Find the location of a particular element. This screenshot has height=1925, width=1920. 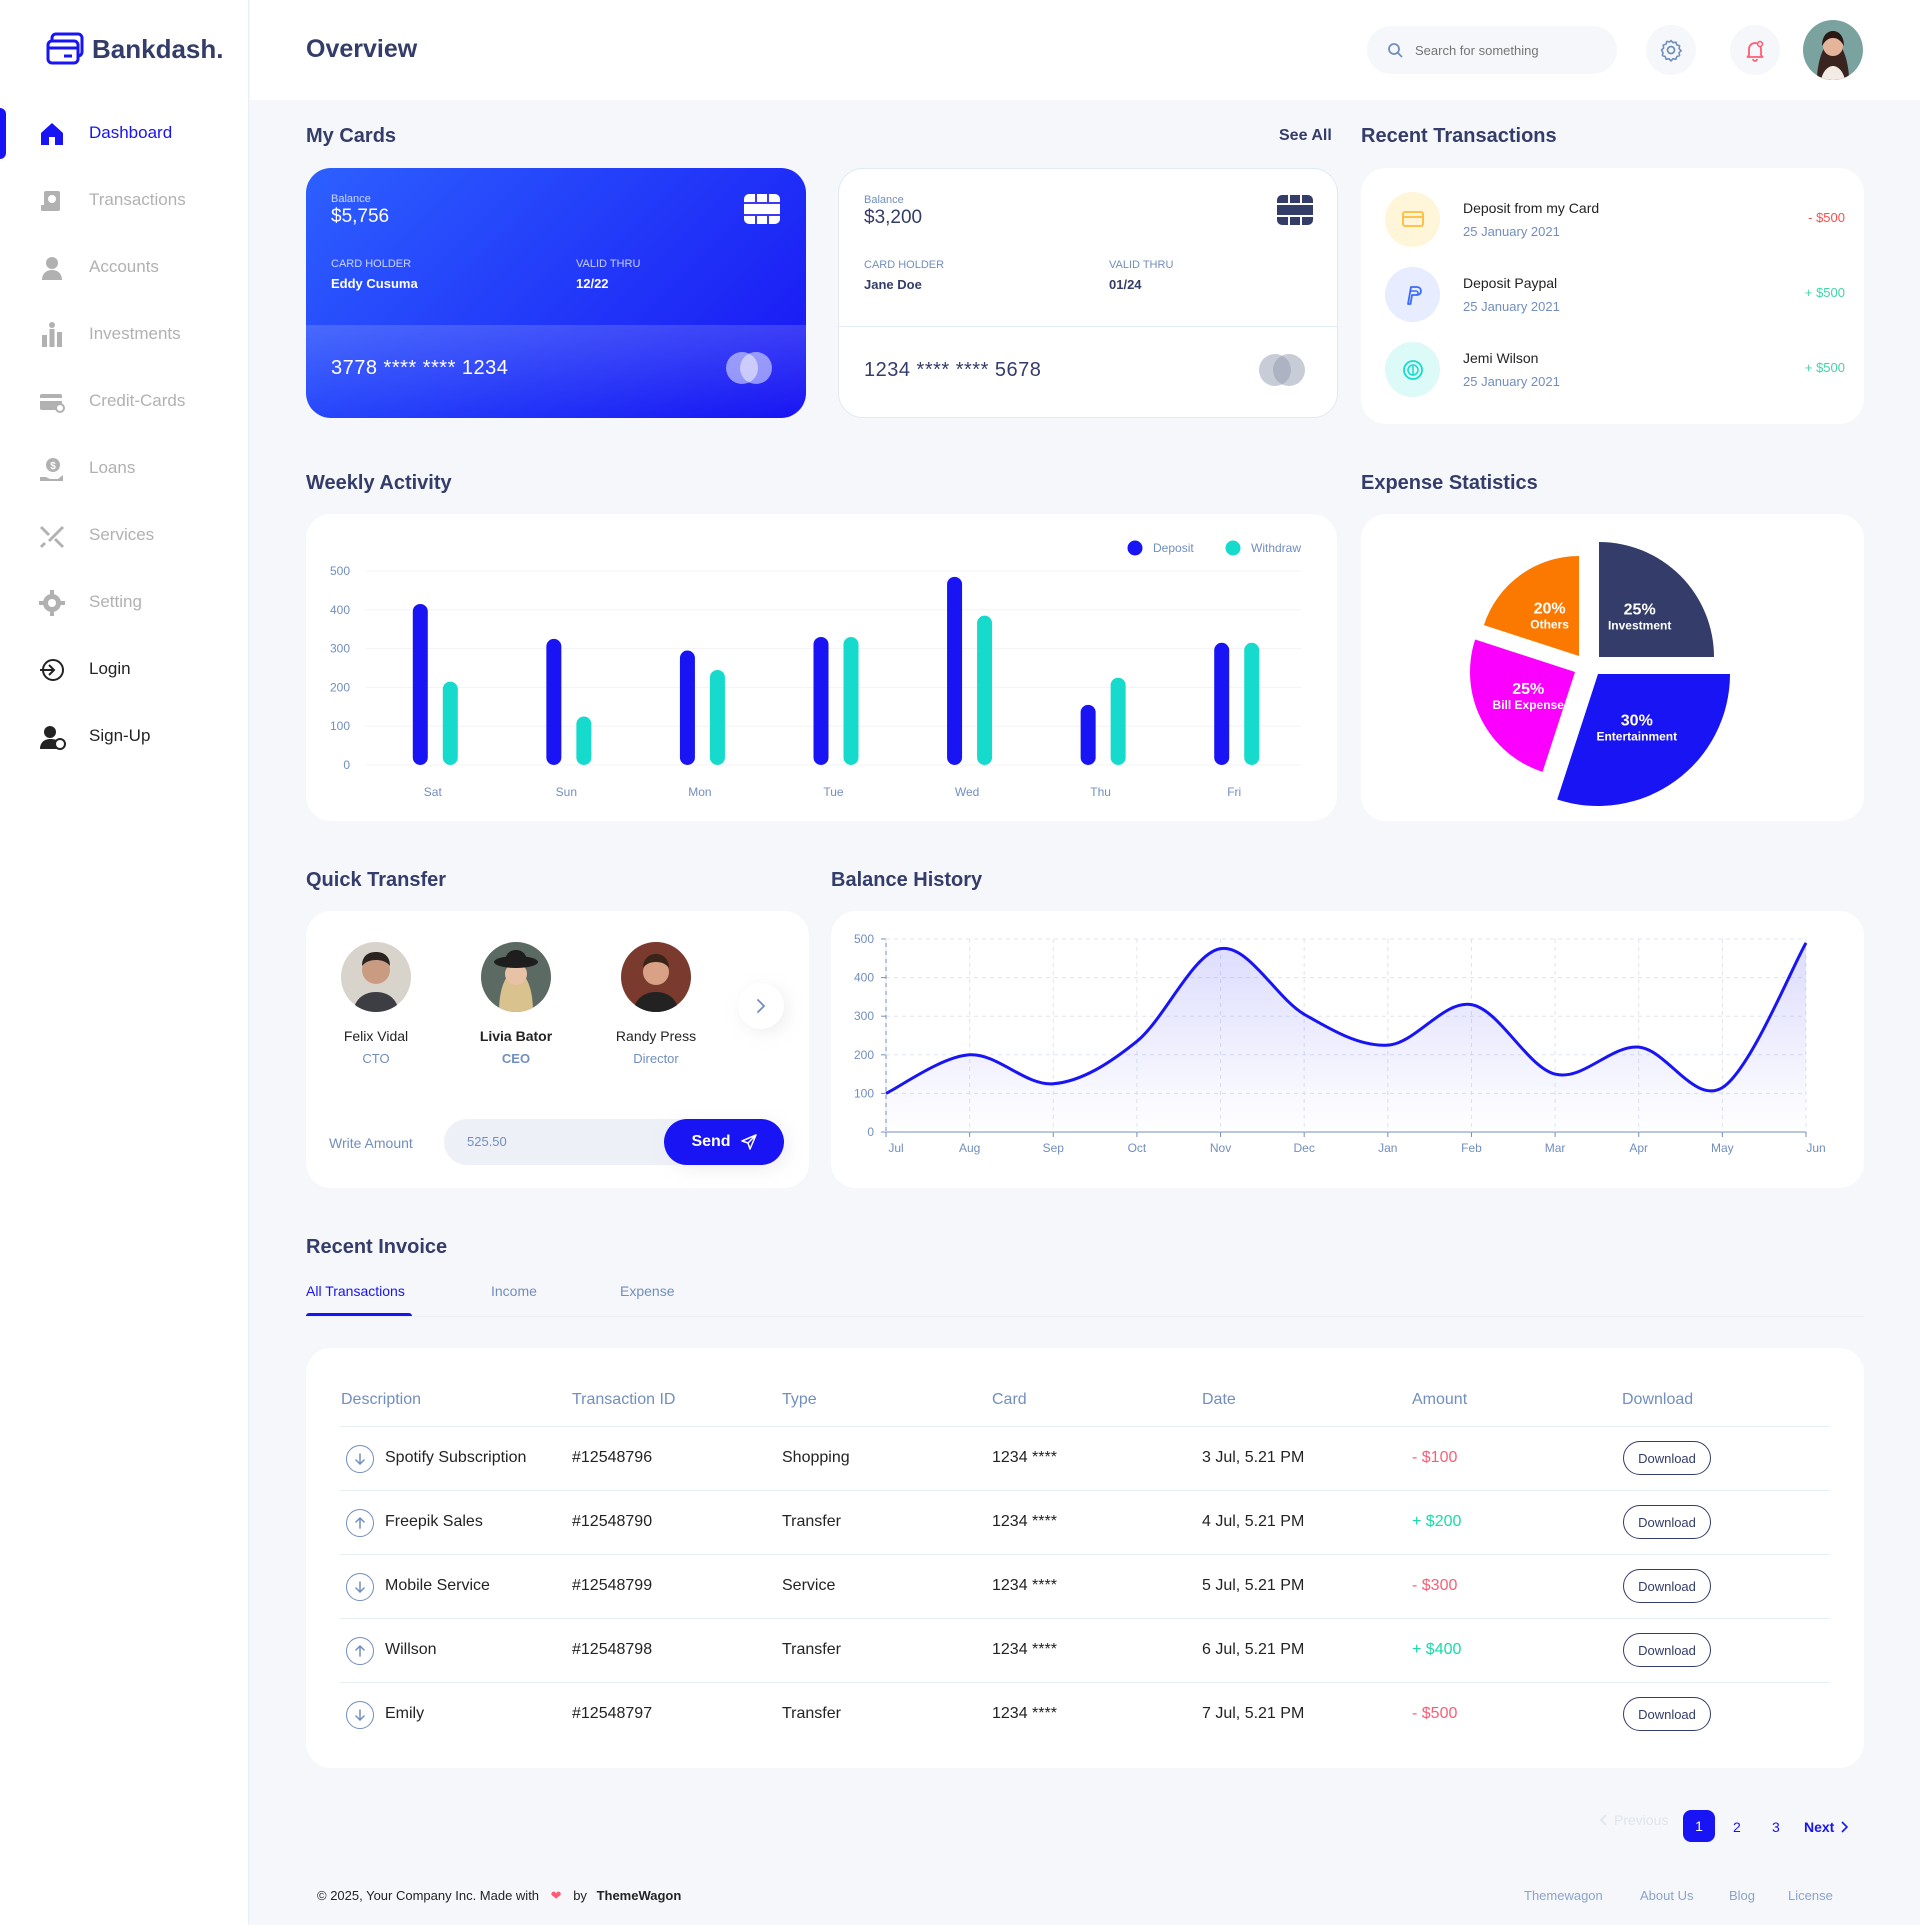

credit-card-icon is located at coordinates (52, 403).